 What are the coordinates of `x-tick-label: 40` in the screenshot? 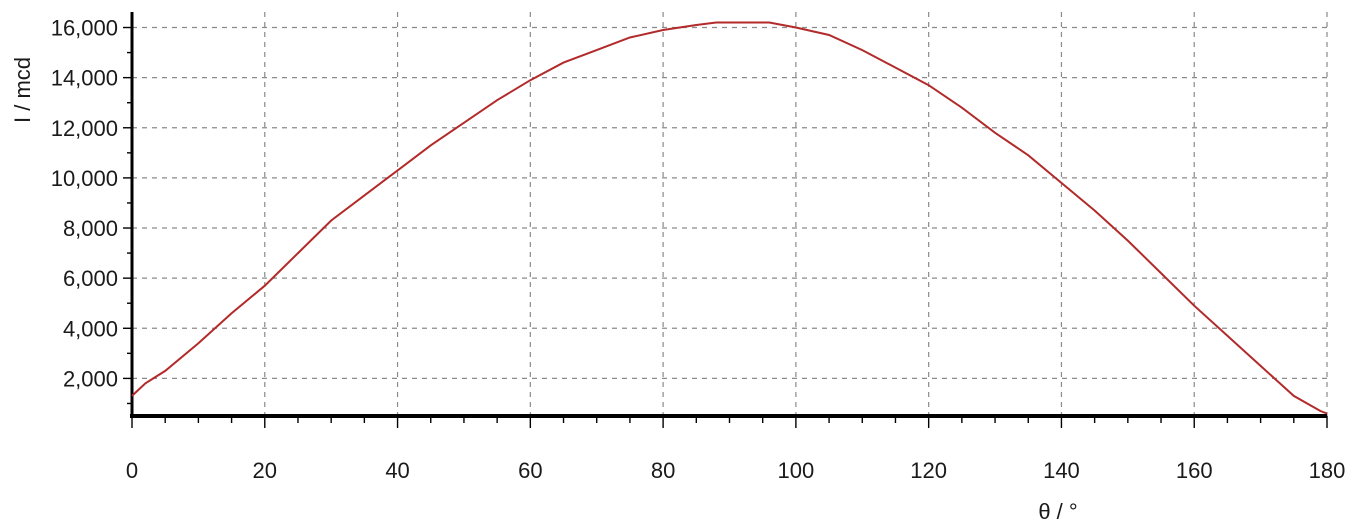 It's located at (397, 470).